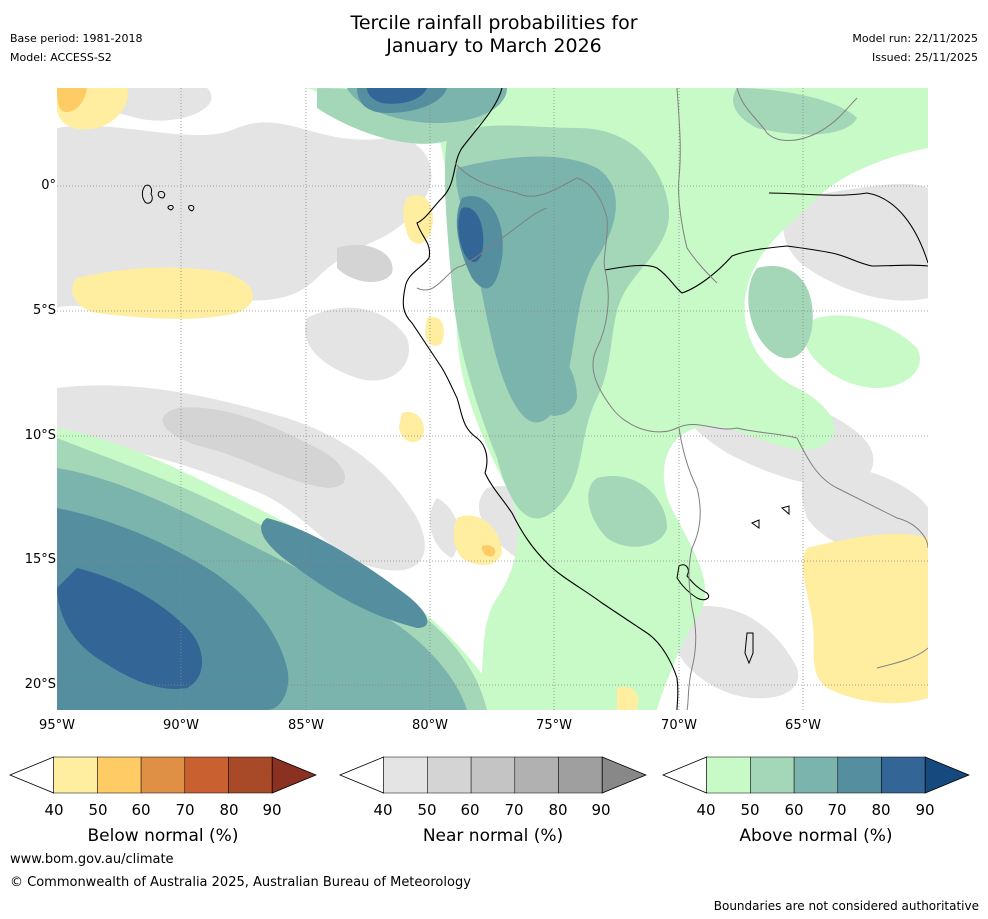 Image resolution: width=988 pixels, height=919 pixels. I want to click on website-link: www.bom.gov.au/climate, so click(92, 859).